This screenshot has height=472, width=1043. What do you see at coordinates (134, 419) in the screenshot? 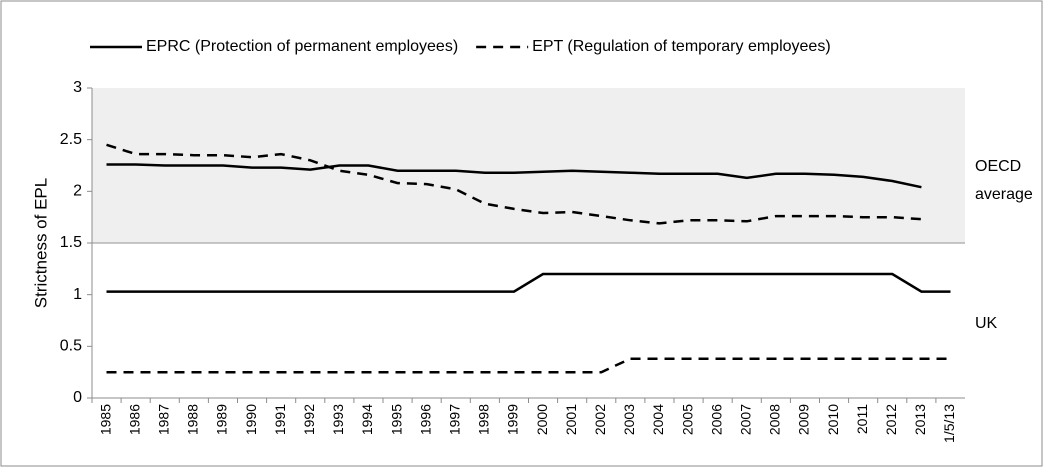
I see `x-tick-label: 1986` at bounding box center [134, 419].